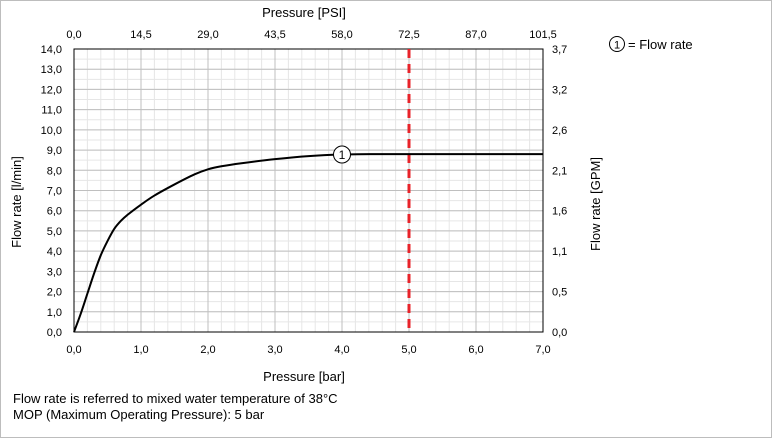 This screenshot has width=772, height=438. Describe the element at coordinates (408, 350) in the screenshot. I see `x-tick-label: 5,0` at that location.